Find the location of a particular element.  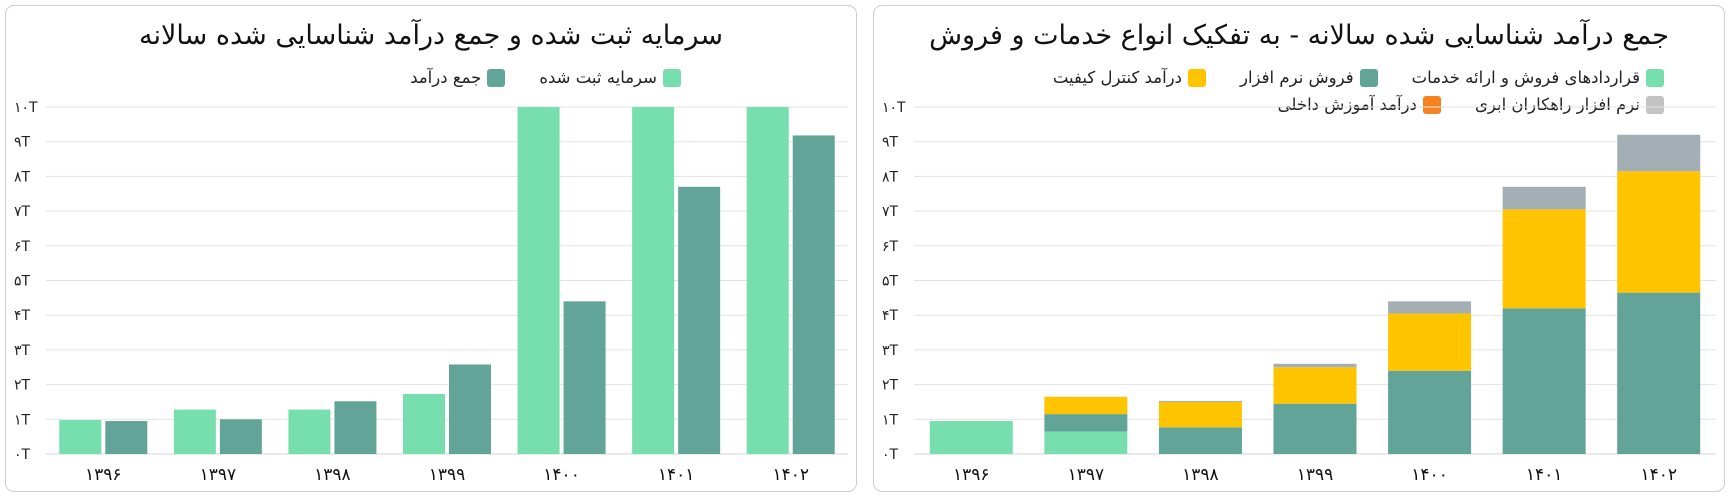

legend-item-total-revenue: جمع درآمد is located at coordinates (458, 77).